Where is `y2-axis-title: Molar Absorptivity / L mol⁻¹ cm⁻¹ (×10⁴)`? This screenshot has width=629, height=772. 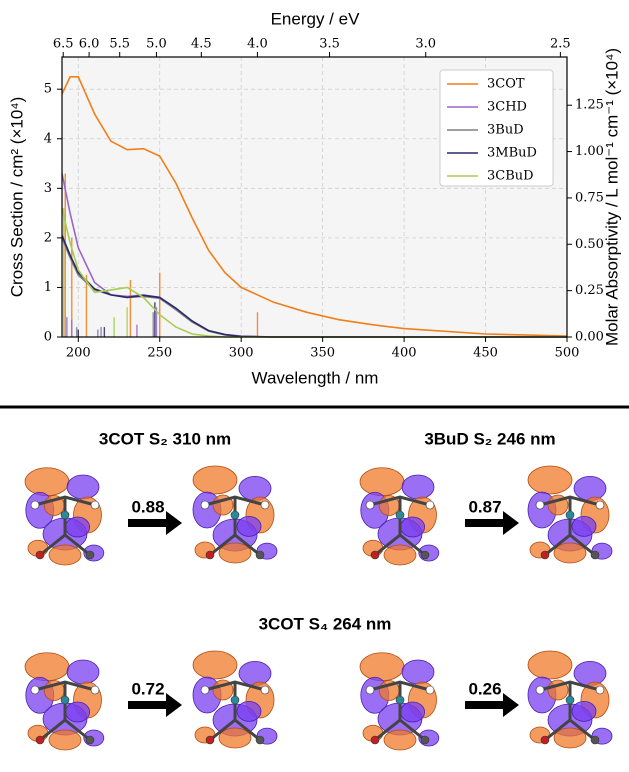
y2-axis-title: Molar Absorptivity / L mol⁻¹ cm⁻¹ (×10⁴) is located at coordinates (611, 197).